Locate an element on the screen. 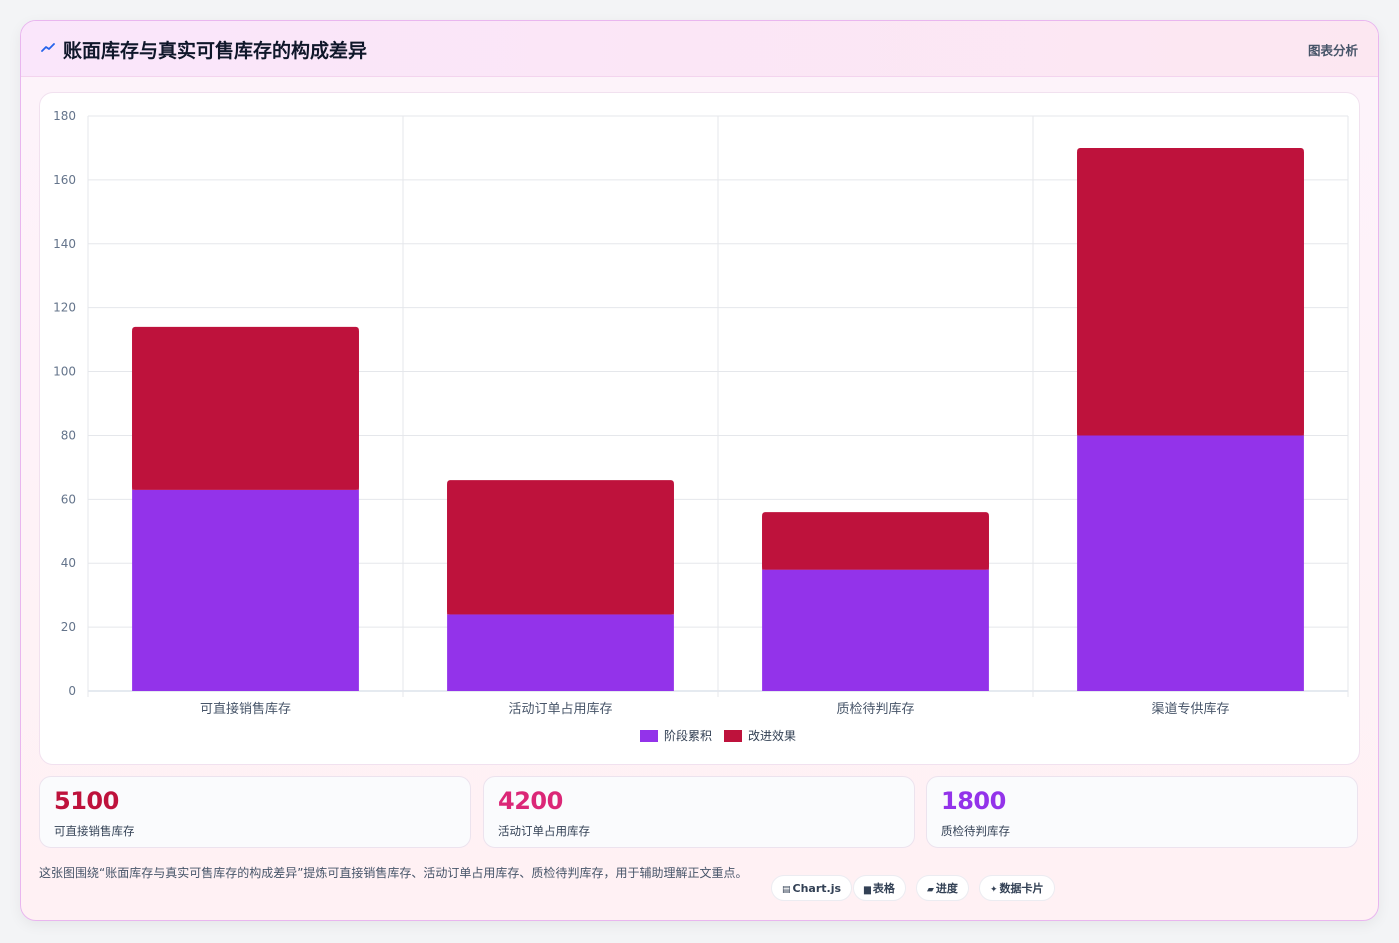 This screenshot has width=1399, height=943. x-tick-label: 质检待判库存 is located at coordinates (875, 709).